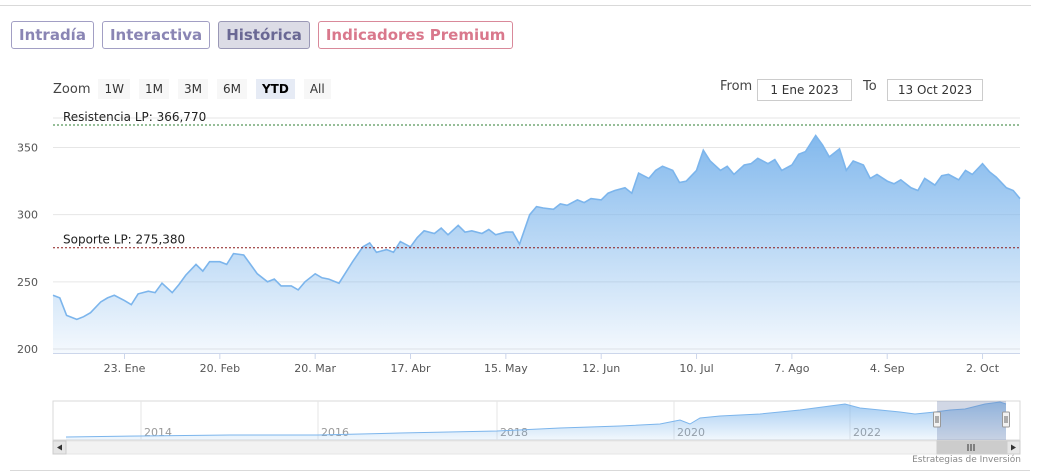 This screenshot has width=1039, height=476. Describe the element at coordinates (601, 368) in the screenshot. I see `x-tick-label: 12. Jun` at that location.